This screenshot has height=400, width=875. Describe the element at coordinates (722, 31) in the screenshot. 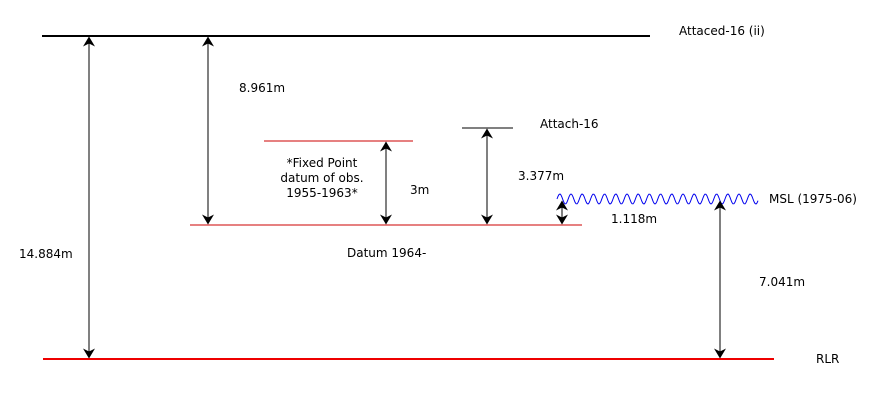

I see `attached-top-label: Attaced-16 (ii)` at that location.